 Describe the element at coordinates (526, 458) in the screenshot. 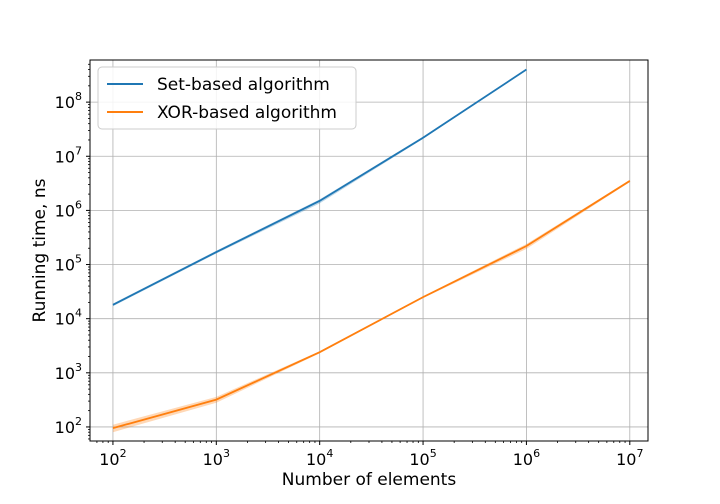

I see `x-tick-label: 10⁶` at that location.